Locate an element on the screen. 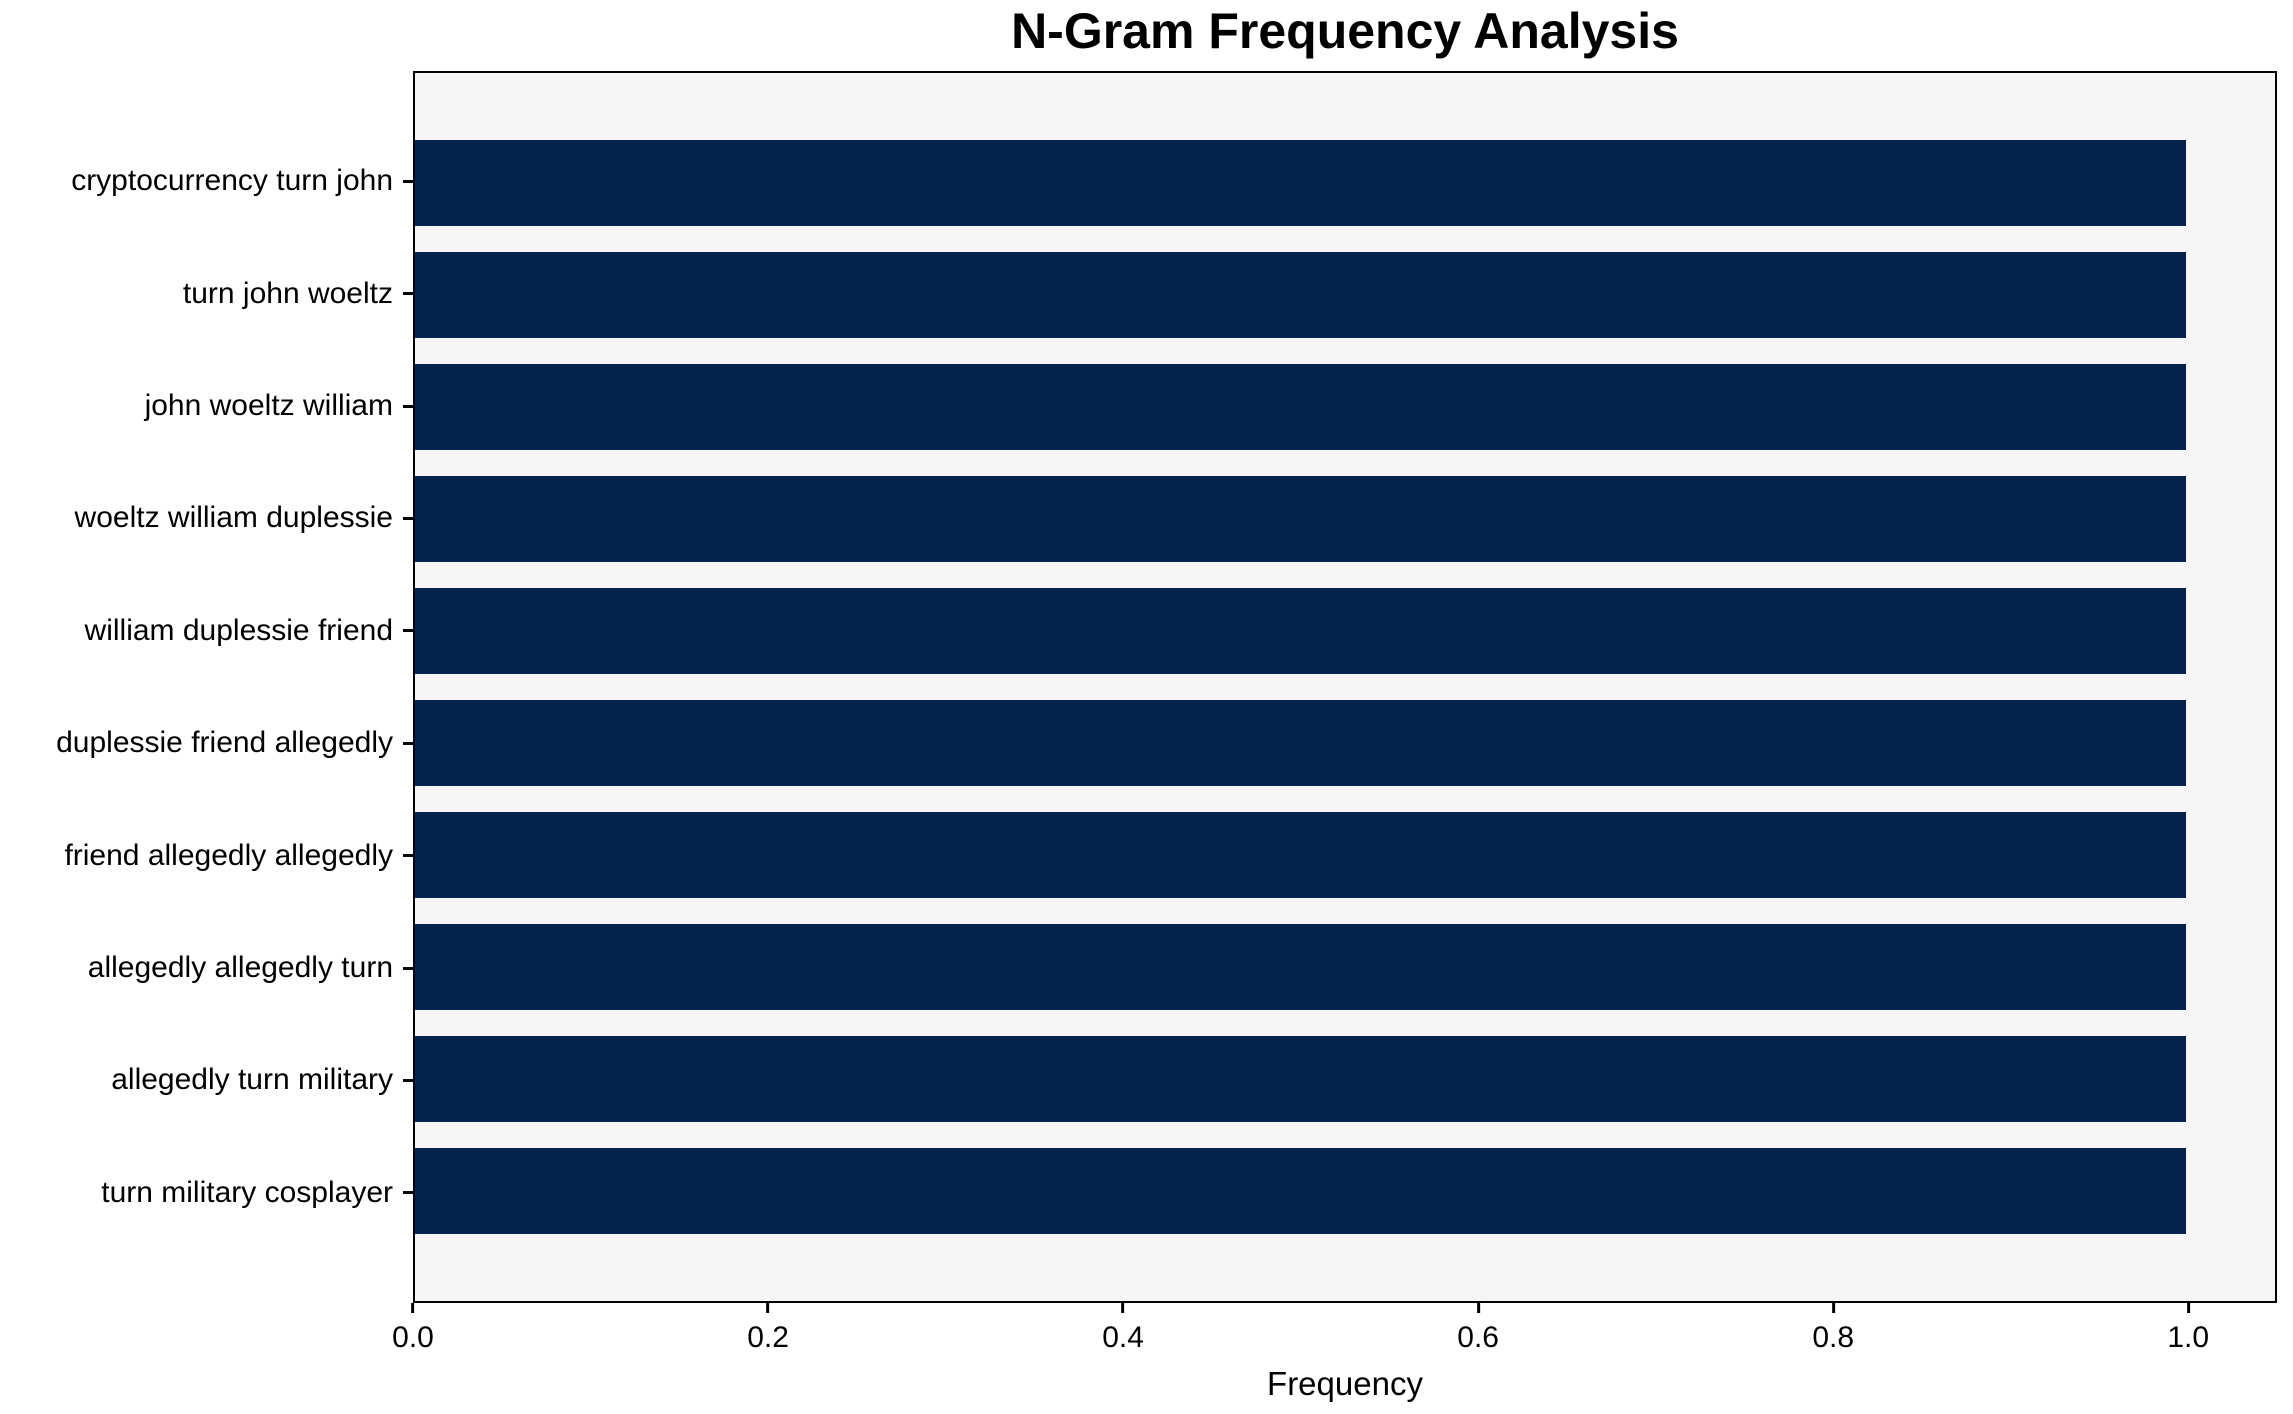  y-tick-row: allegedly turn military is located at coordinates (206, 1080).